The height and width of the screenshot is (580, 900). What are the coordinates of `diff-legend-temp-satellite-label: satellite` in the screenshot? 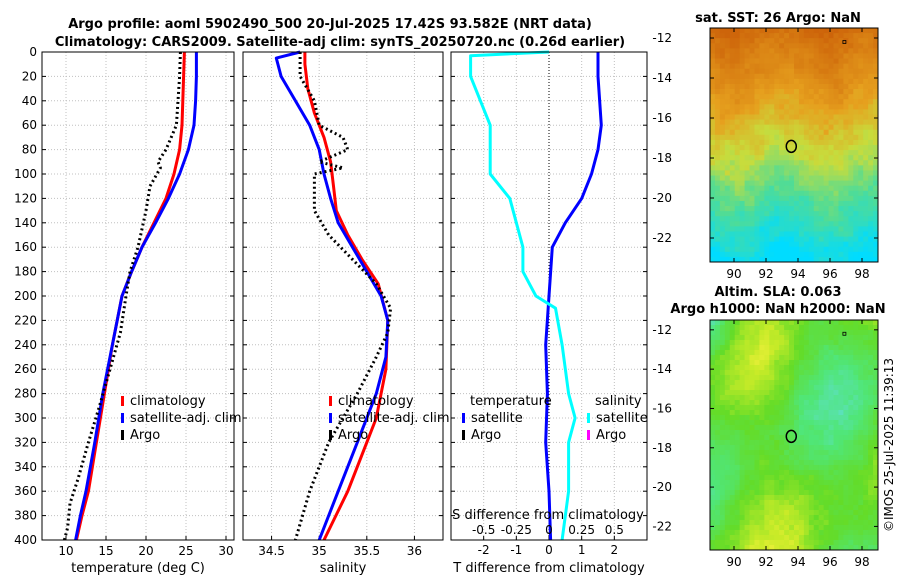 It's located at (497, 418).